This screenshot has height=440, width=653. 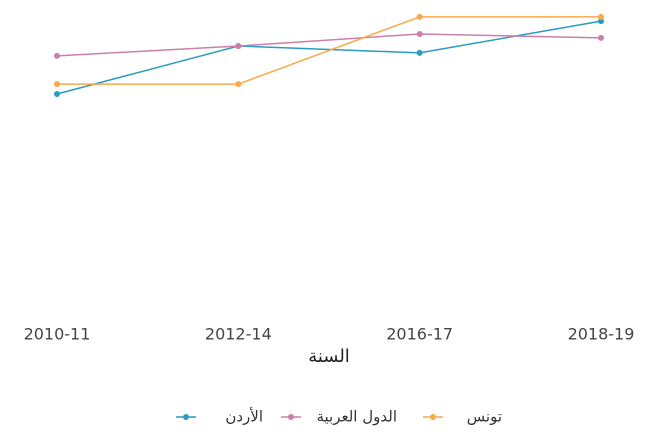 I want to click on legend-label: الأردن, so click(x=244, y=416).